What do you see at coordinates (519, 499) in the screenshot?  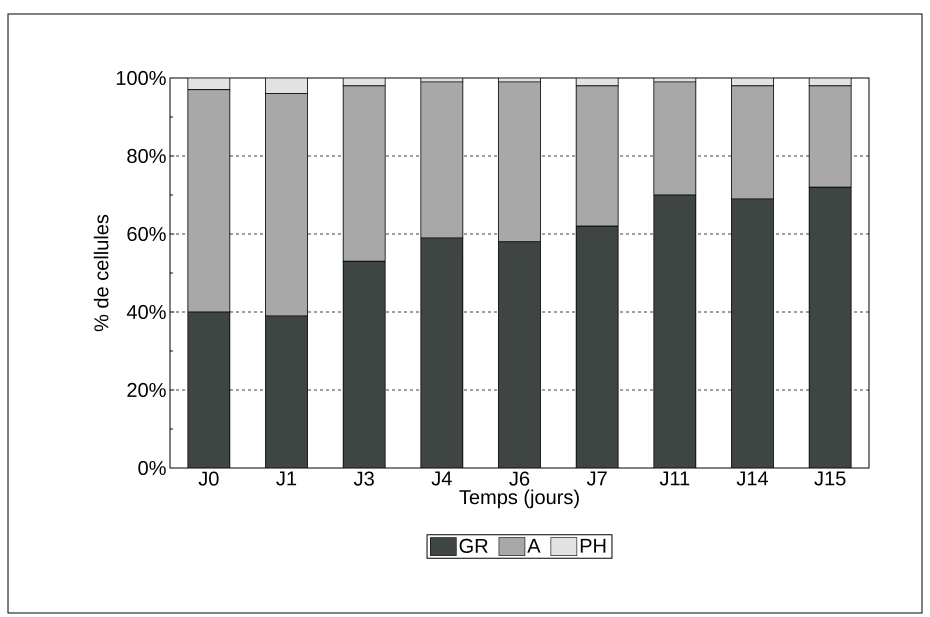 I see `x-axis-title: Temps (jours)` at bounding box center [519, 499].